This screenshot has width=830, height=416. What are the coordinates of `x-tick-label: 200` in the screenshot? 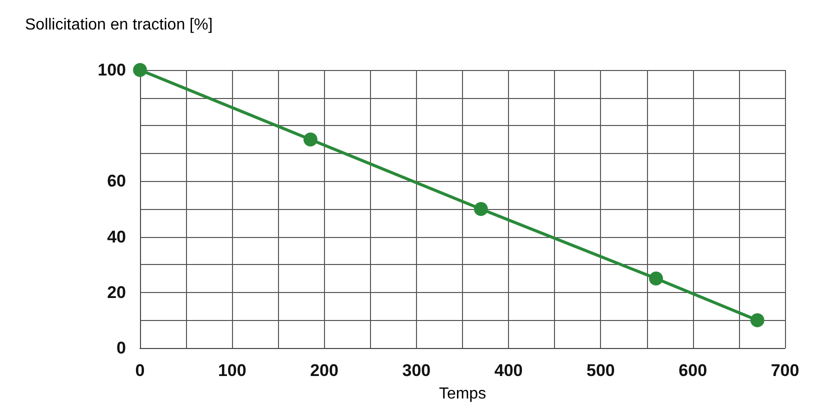 It's located at (324, 370).